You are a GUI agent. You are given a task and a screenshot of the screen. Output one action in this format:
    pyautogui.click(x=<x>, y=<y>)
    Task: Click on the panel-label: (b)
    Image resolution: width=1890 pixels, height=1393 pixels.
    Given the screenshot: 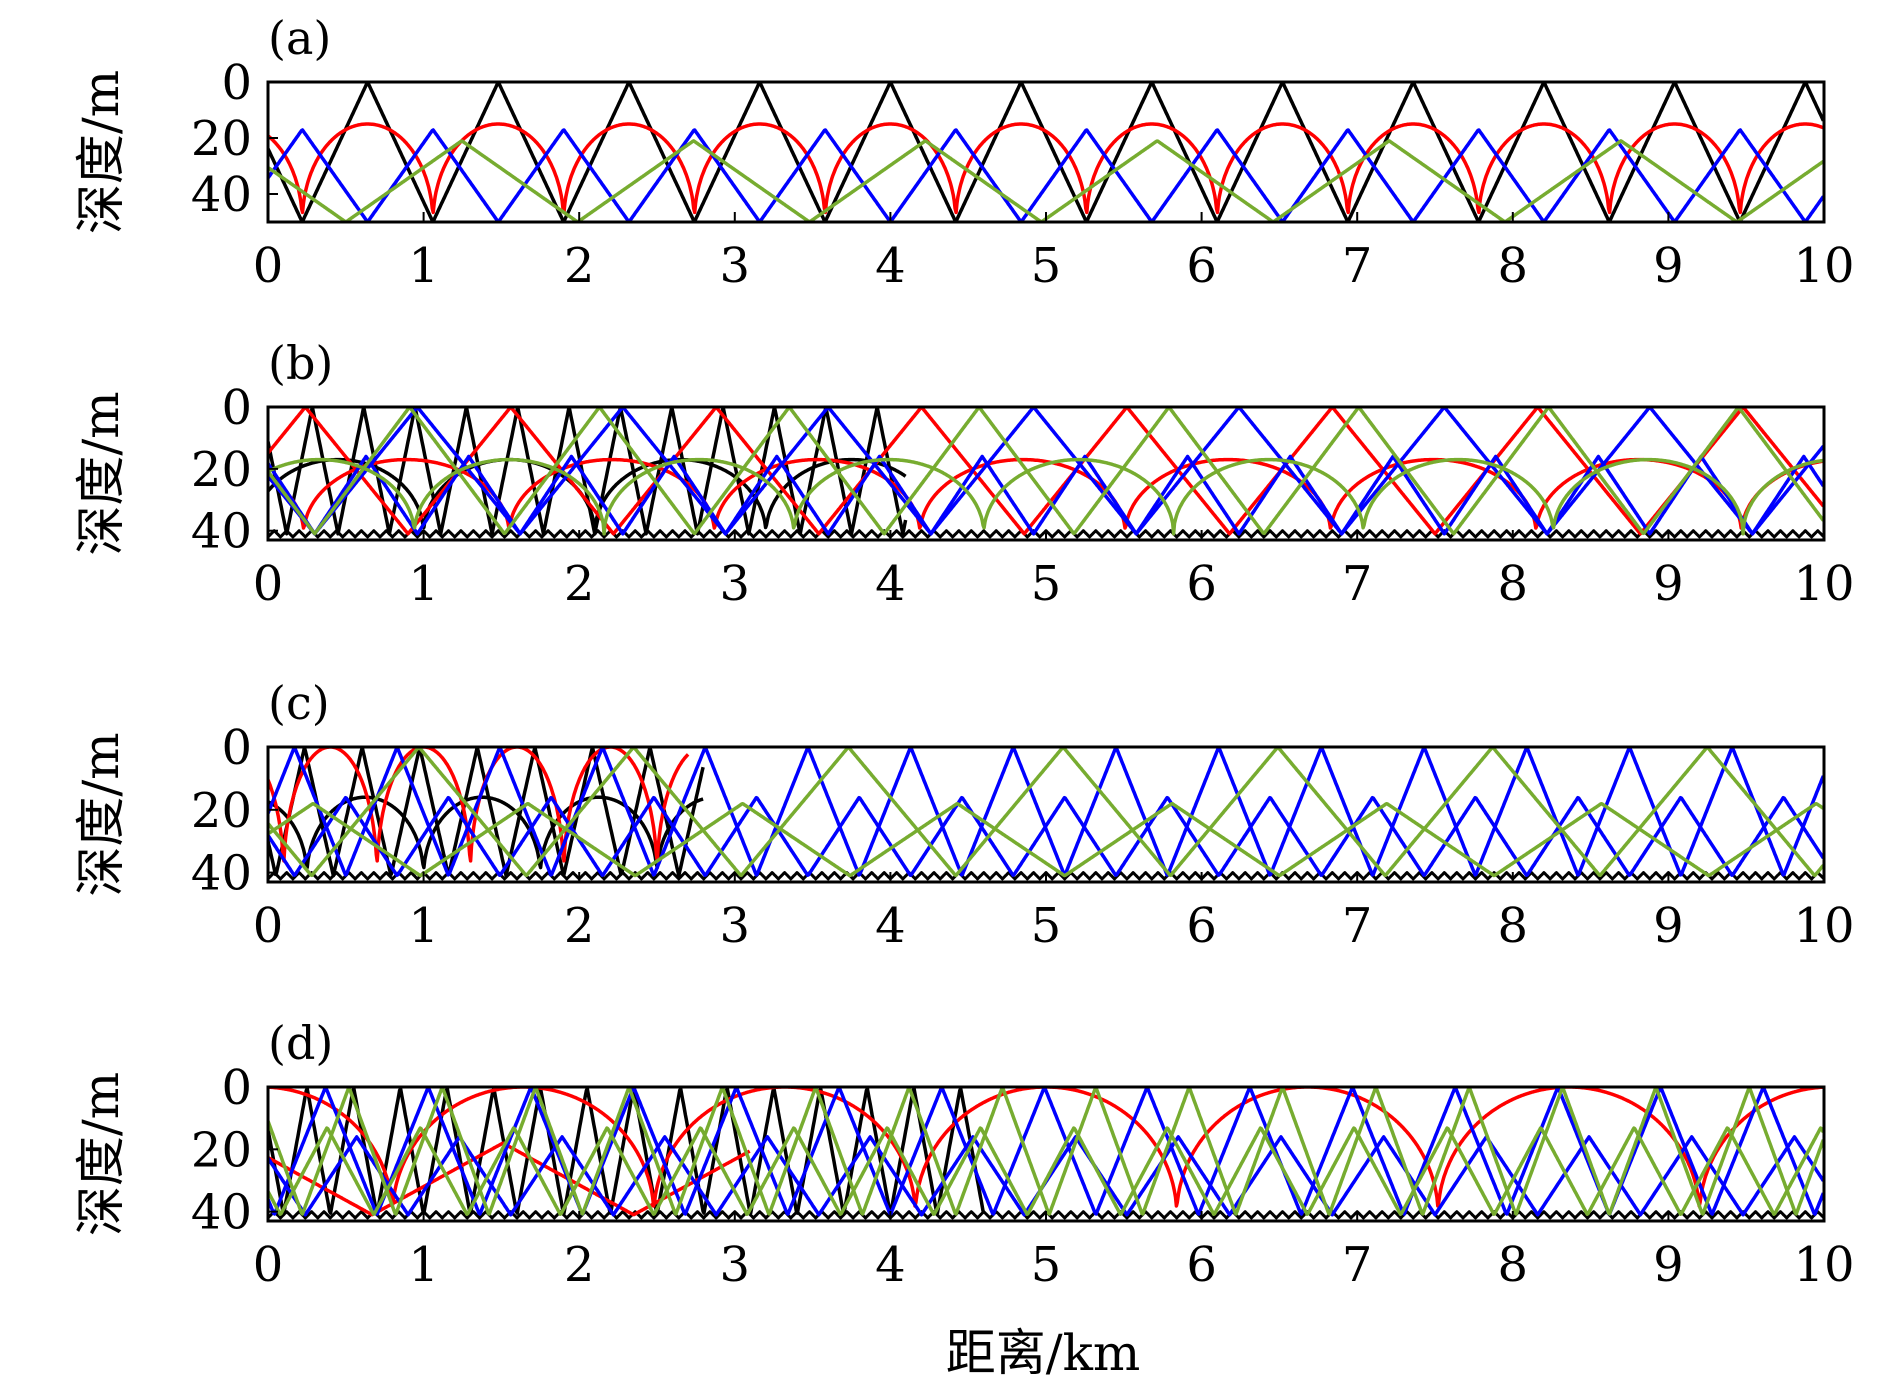 What is the action you would take?
    pyautogui.click(x=300, y=363)
    